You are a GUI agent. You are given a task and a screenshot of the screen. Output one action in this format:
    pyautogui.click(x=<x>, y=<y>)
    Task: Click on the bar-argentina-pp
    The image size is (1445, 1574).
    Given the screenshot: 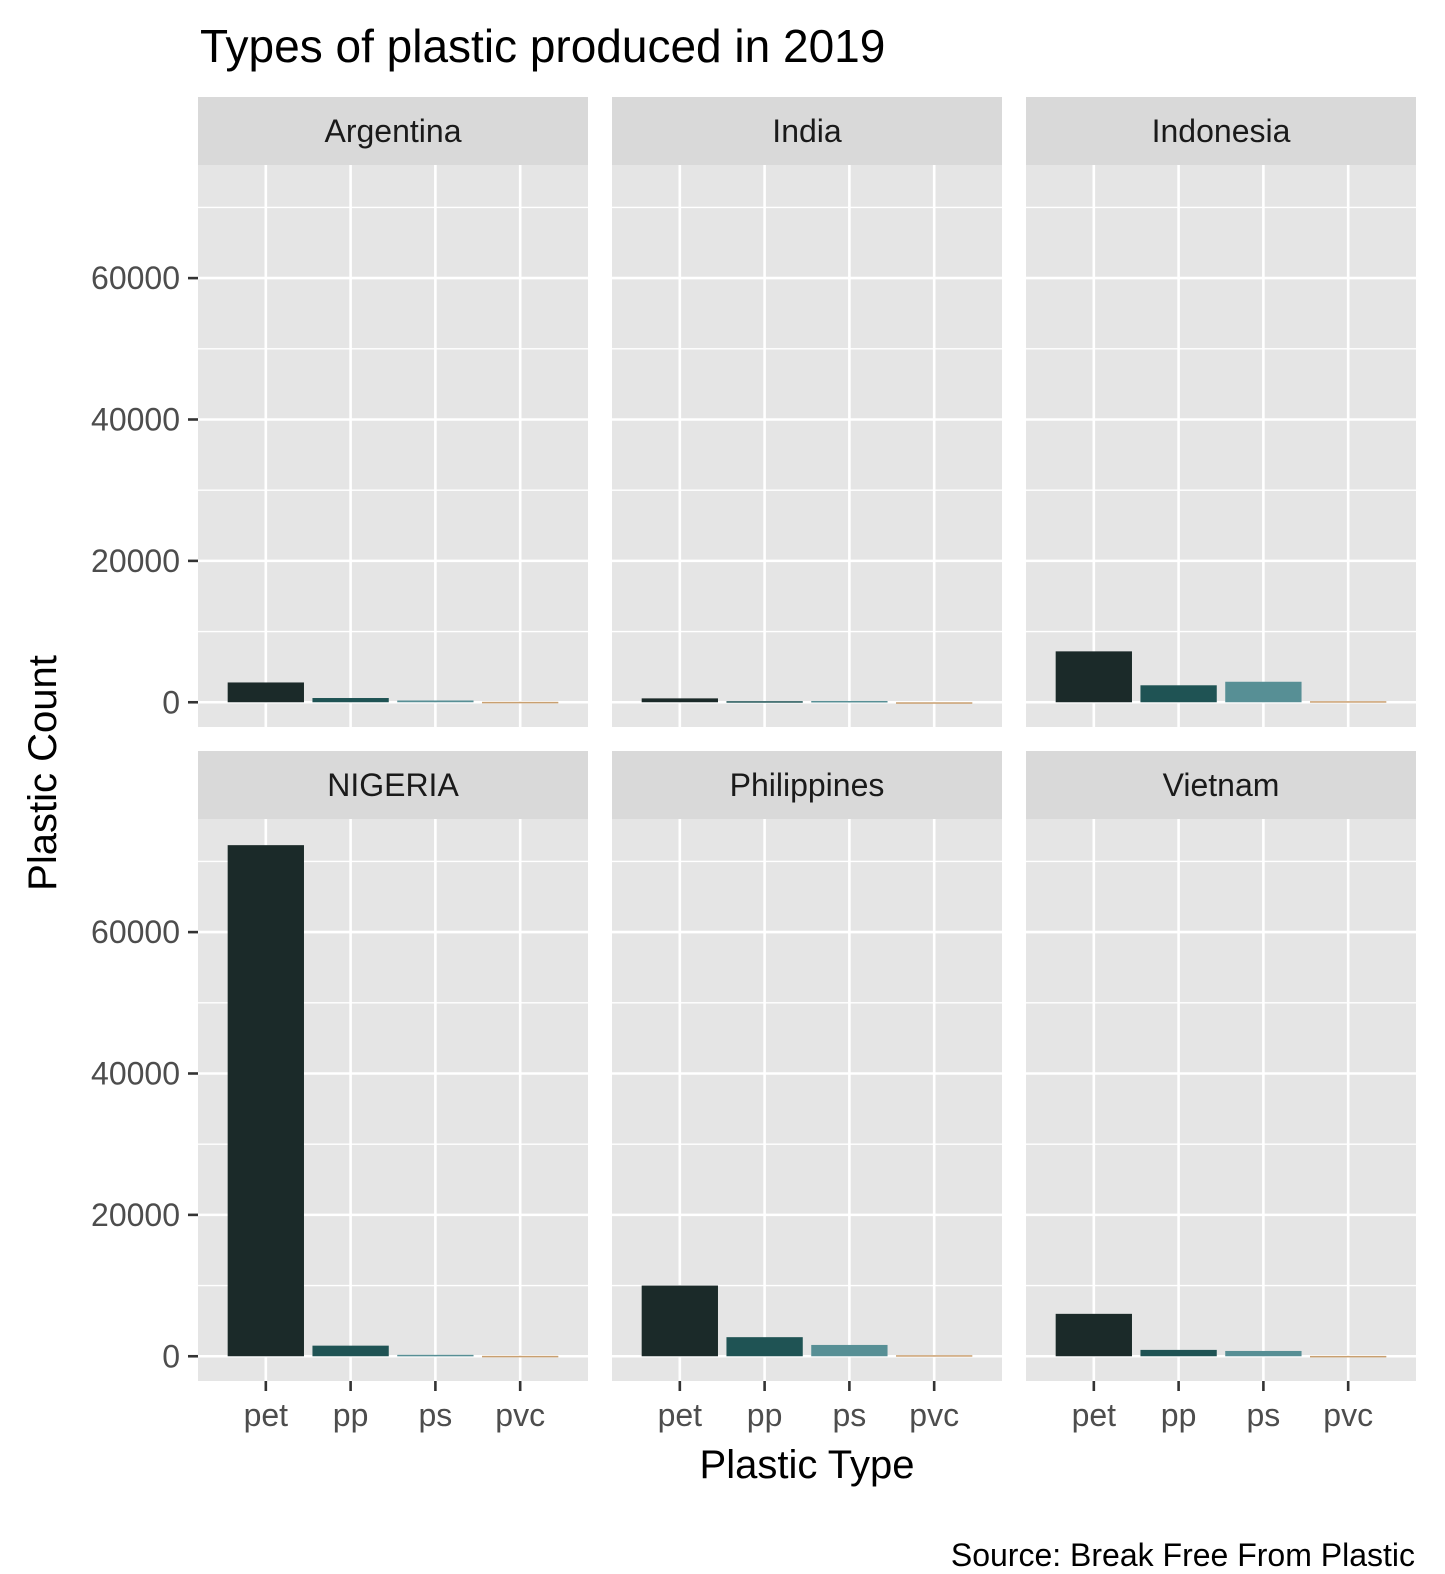 What is the action you would take?
    pyautogui.click(x=350, y=700)
    